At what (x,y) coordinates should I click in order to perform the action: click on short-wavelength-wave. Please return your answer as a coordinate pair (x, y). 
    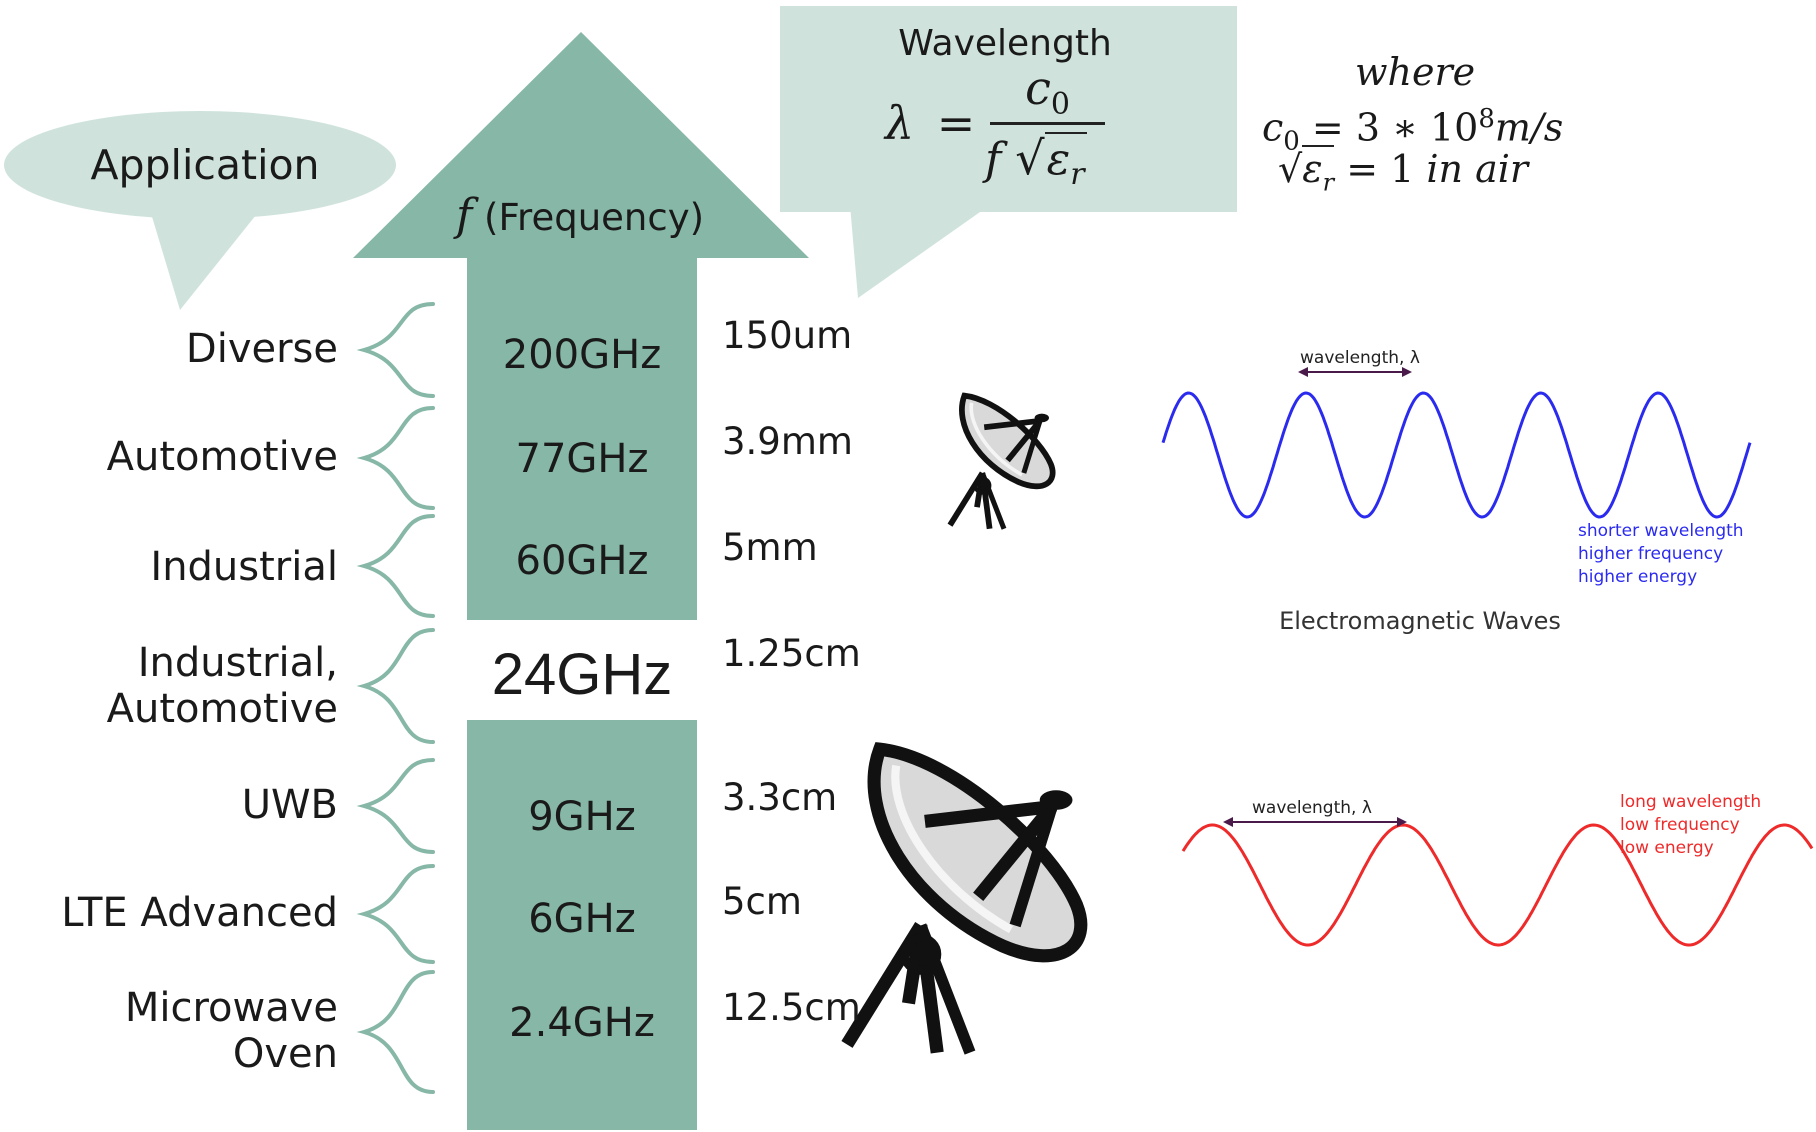
    Looking at the image, I should click on (1456, 443).